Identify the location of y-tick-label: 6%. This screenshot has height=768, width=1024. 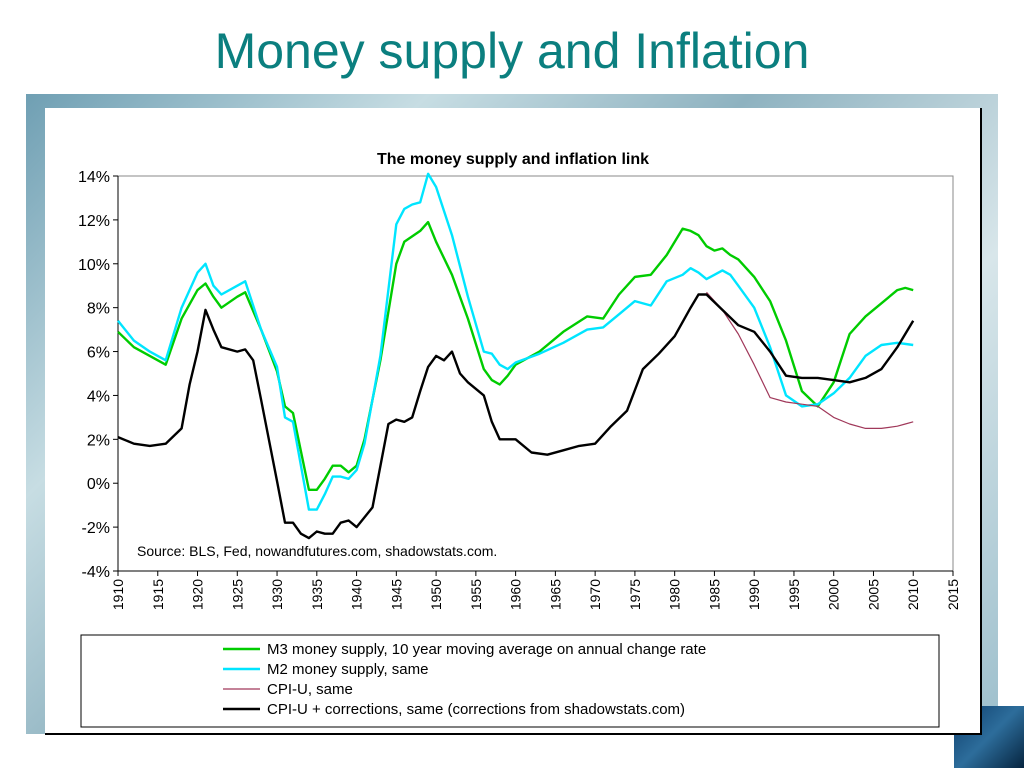
(98, 353).